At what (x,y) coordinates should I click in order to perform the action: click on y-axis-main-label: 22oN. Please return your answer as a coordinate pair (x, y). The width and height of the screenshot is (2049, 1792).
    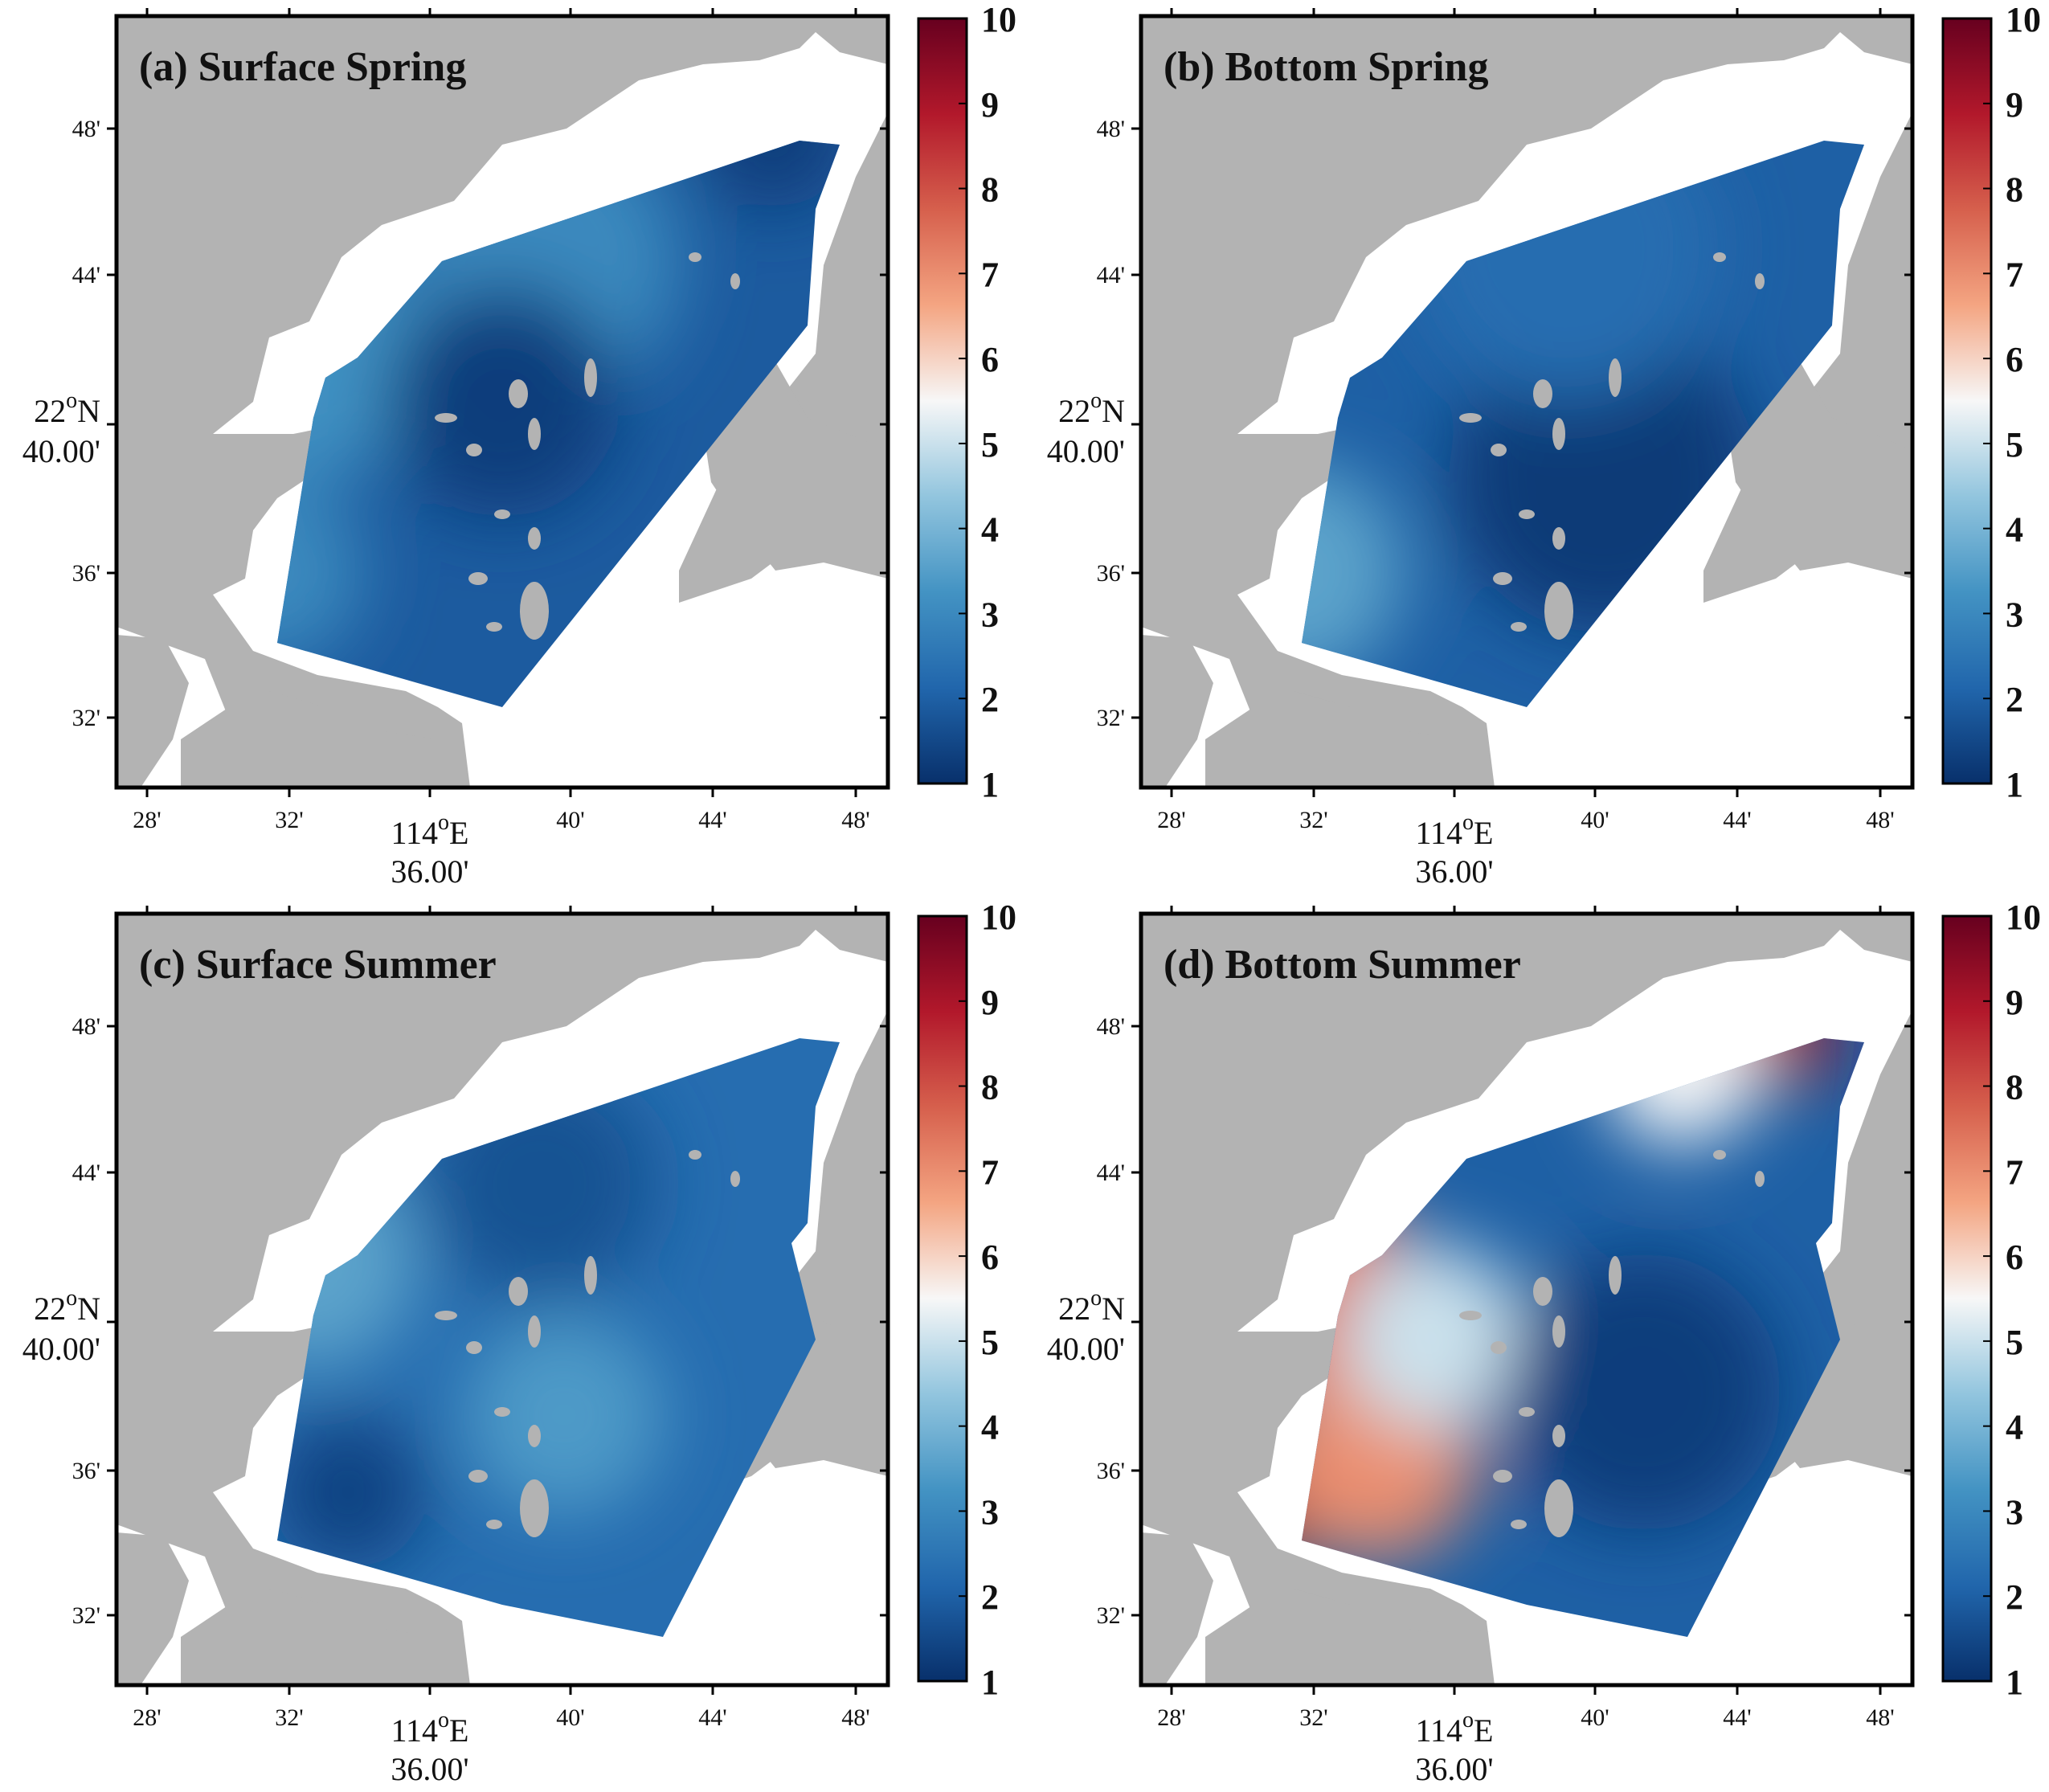
    Looking at the image, I should click on (67, 1306).